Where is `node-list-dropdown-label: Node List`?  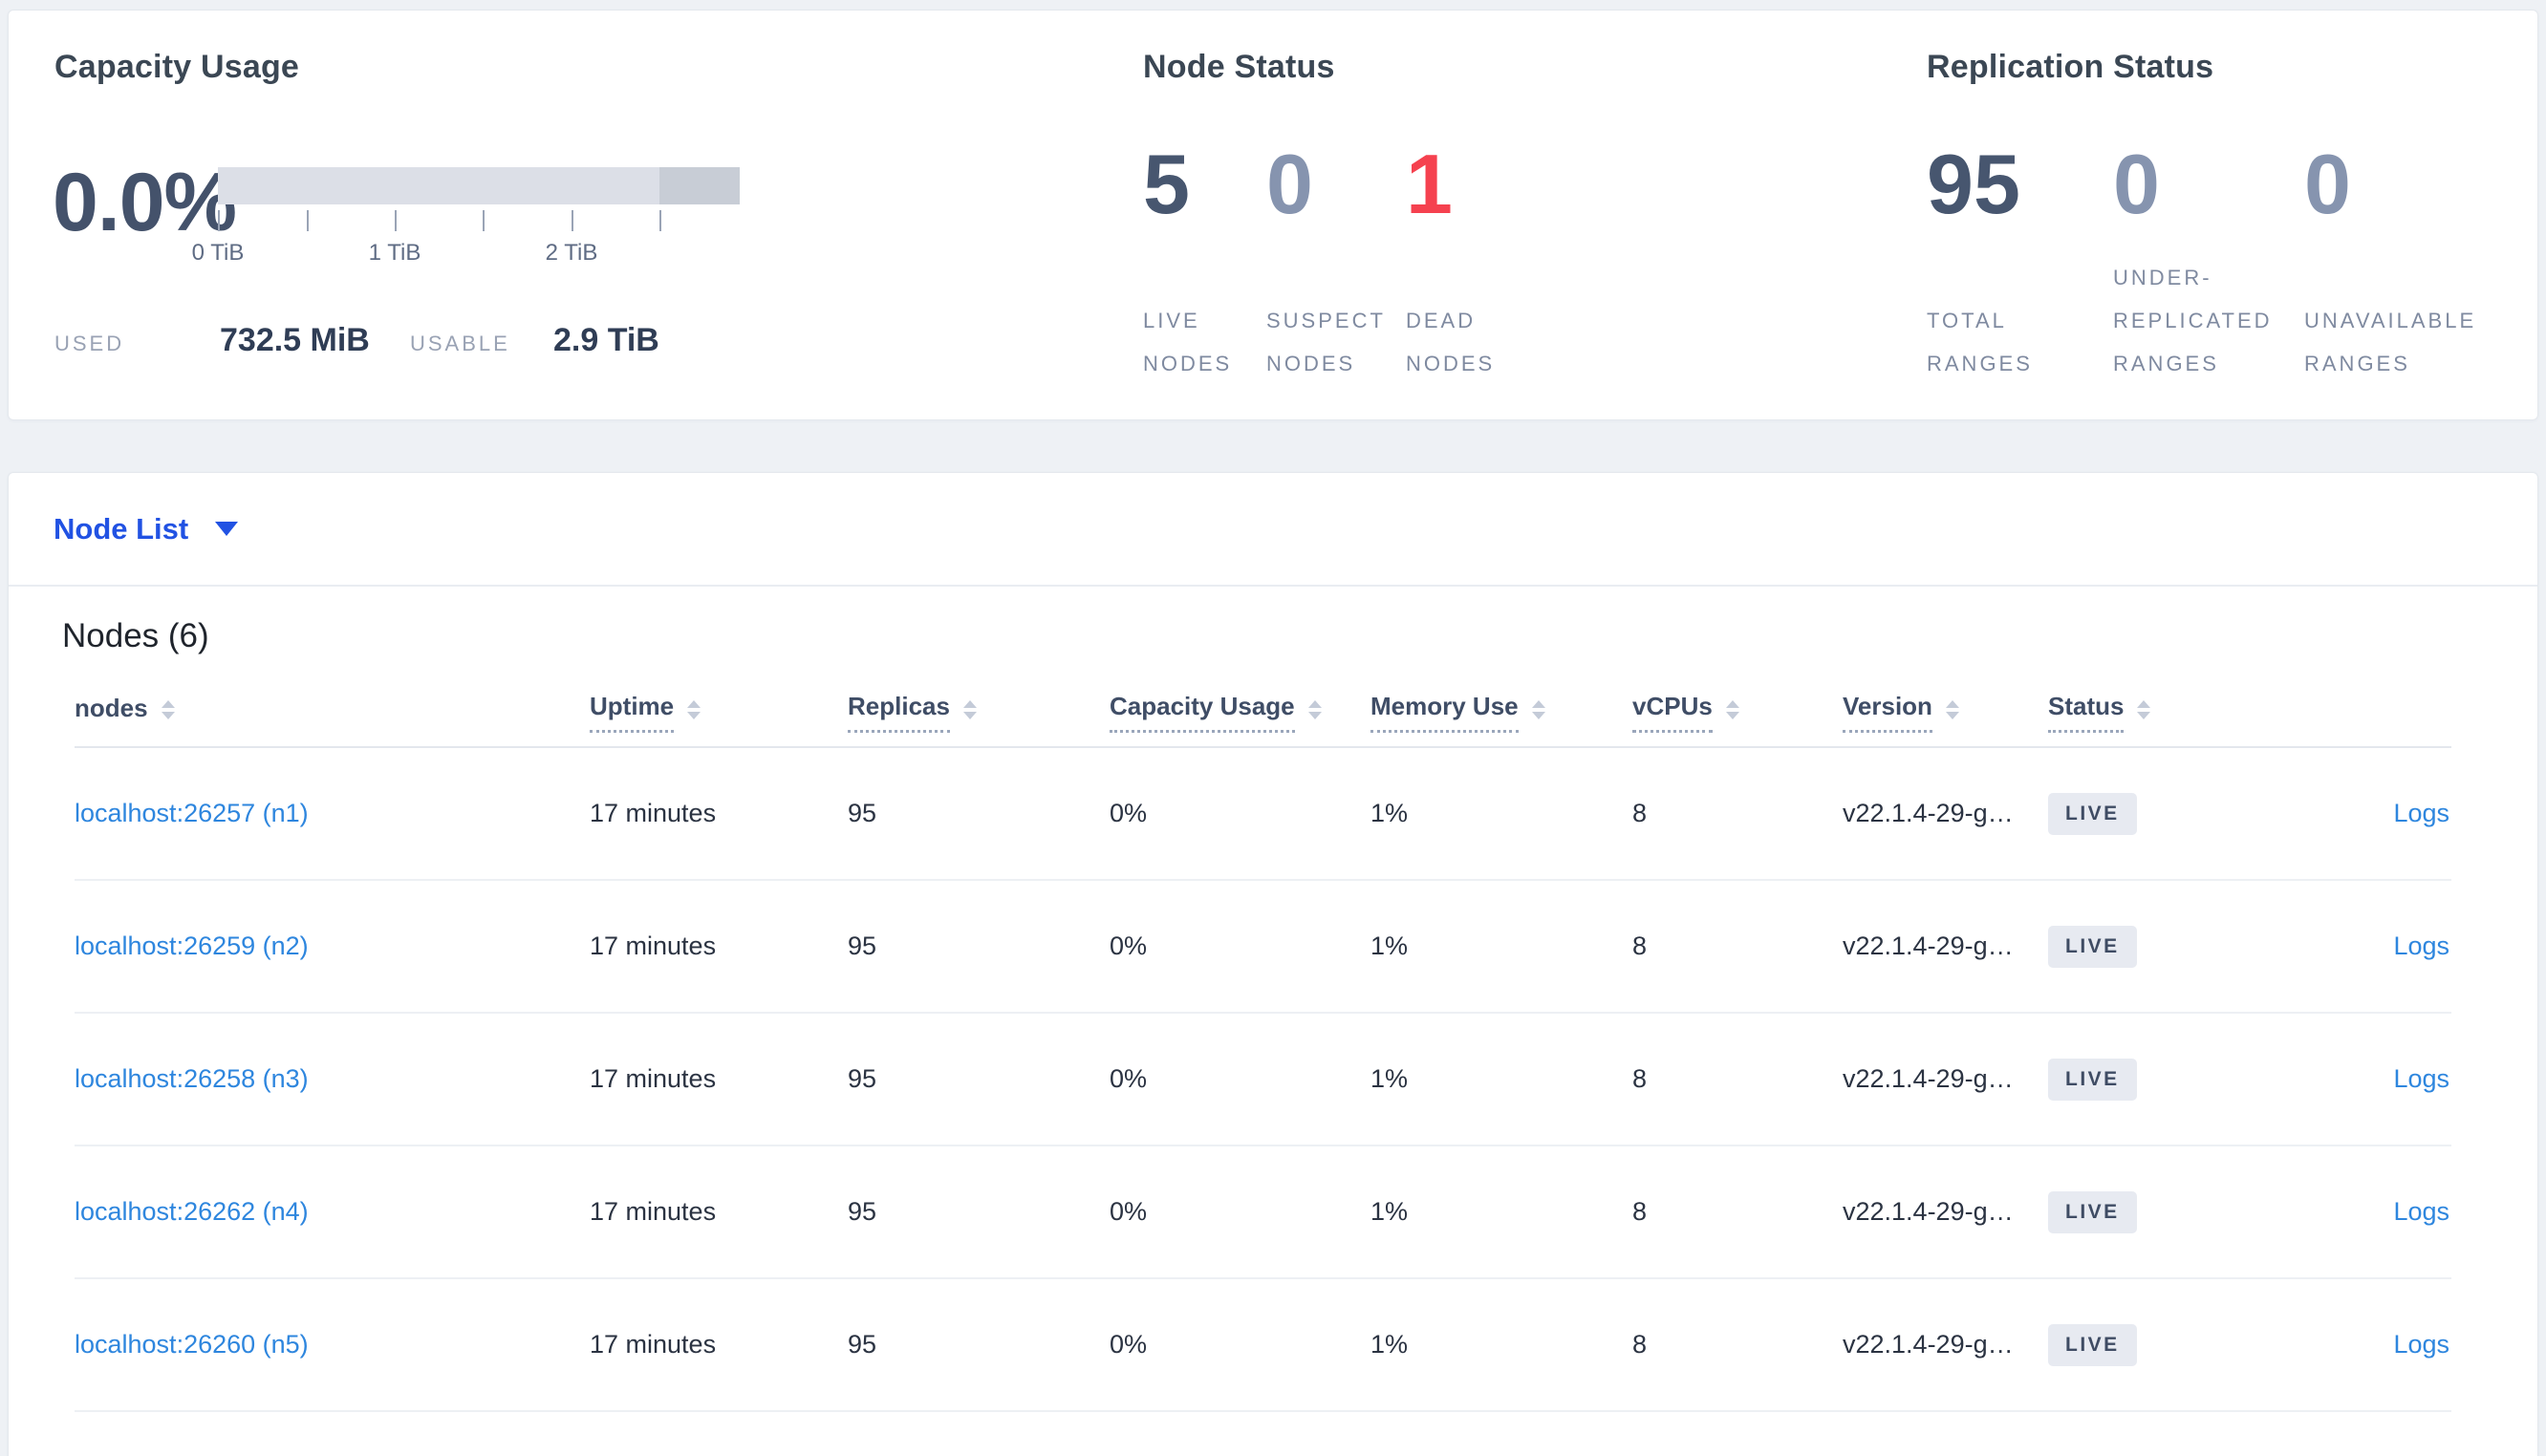 node-list-dropdown-label: Node List is located at coordinates (121, 529).